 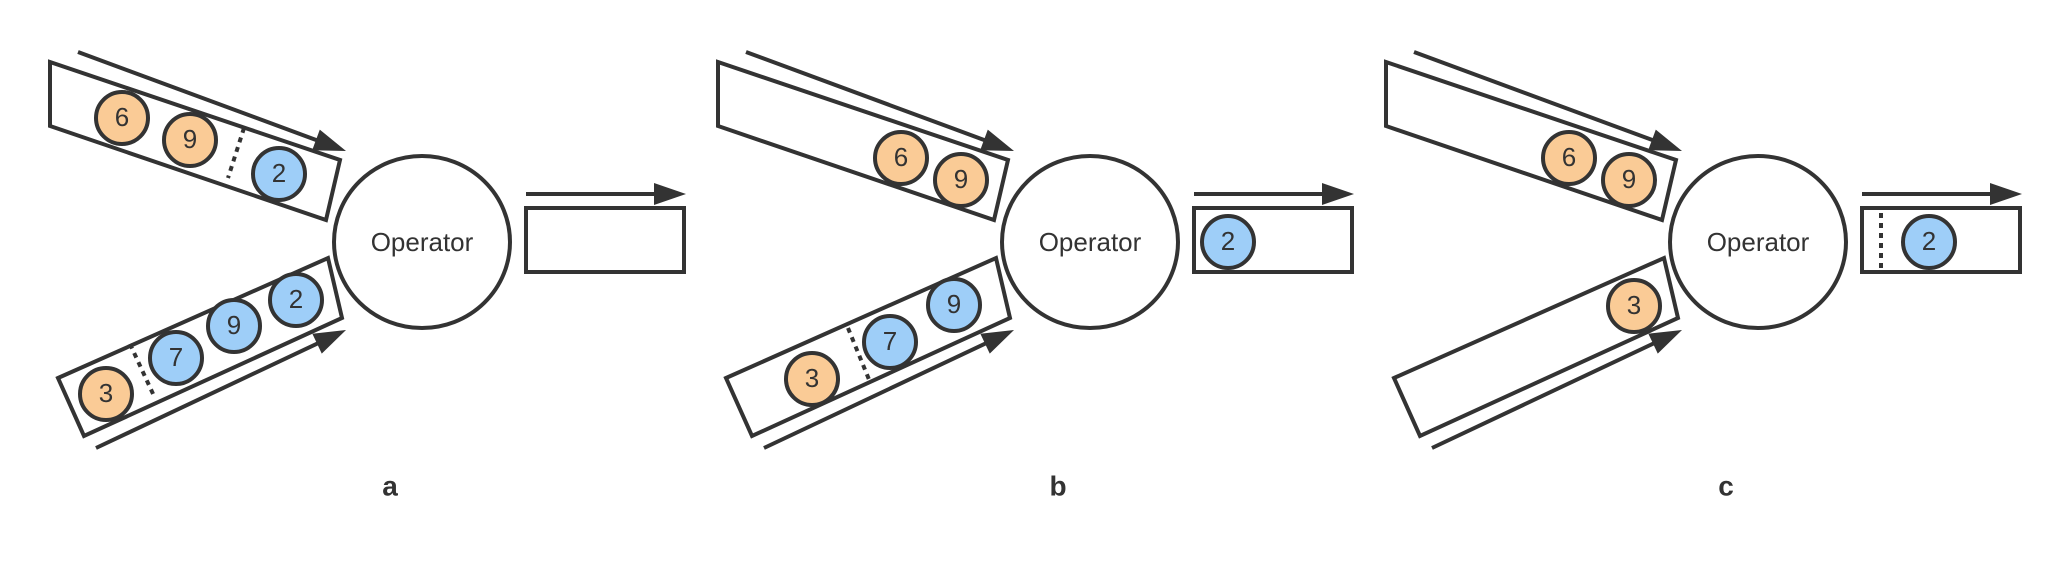 What do you see at coordinates (1726, 485) in the screenshot?
I see `panel-caption: c` at bounding box center [1726, 485].